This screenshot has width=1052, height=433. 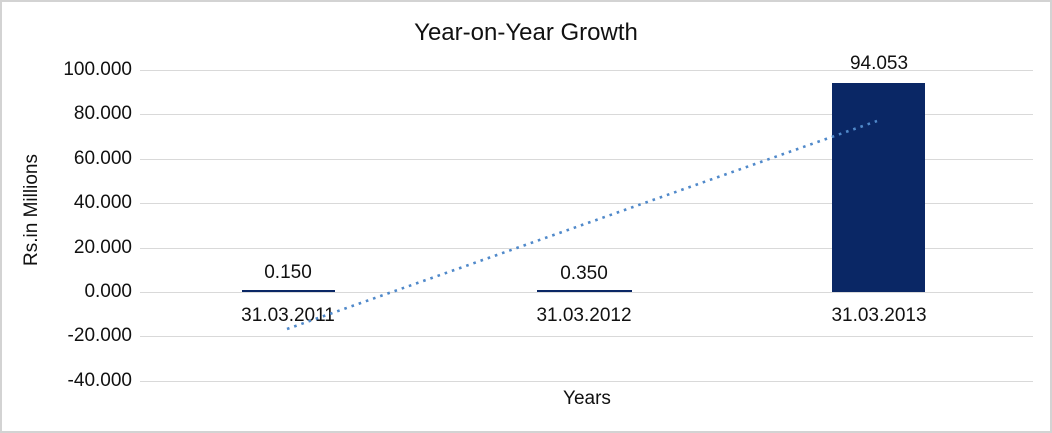 I want to click on bar-31-03-2011, so click(x=288, y=291).